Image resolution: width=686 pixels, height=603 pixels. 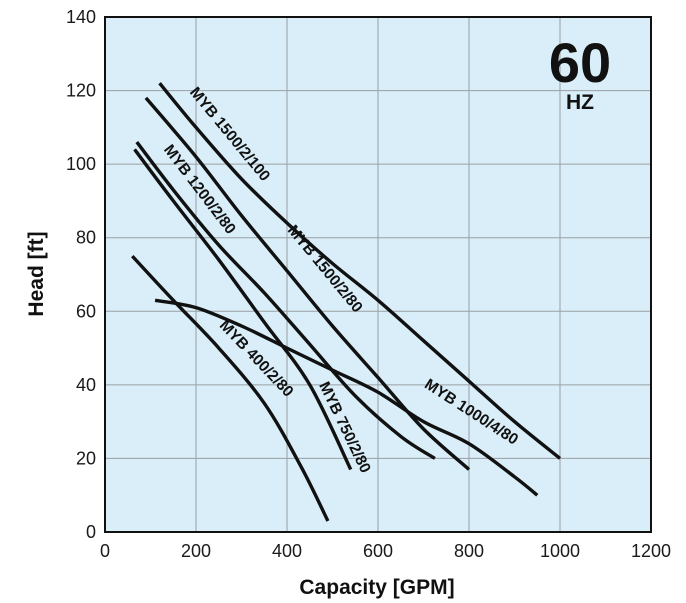 I want to click on x-tick-label: 600, so click(x=378, y=551).